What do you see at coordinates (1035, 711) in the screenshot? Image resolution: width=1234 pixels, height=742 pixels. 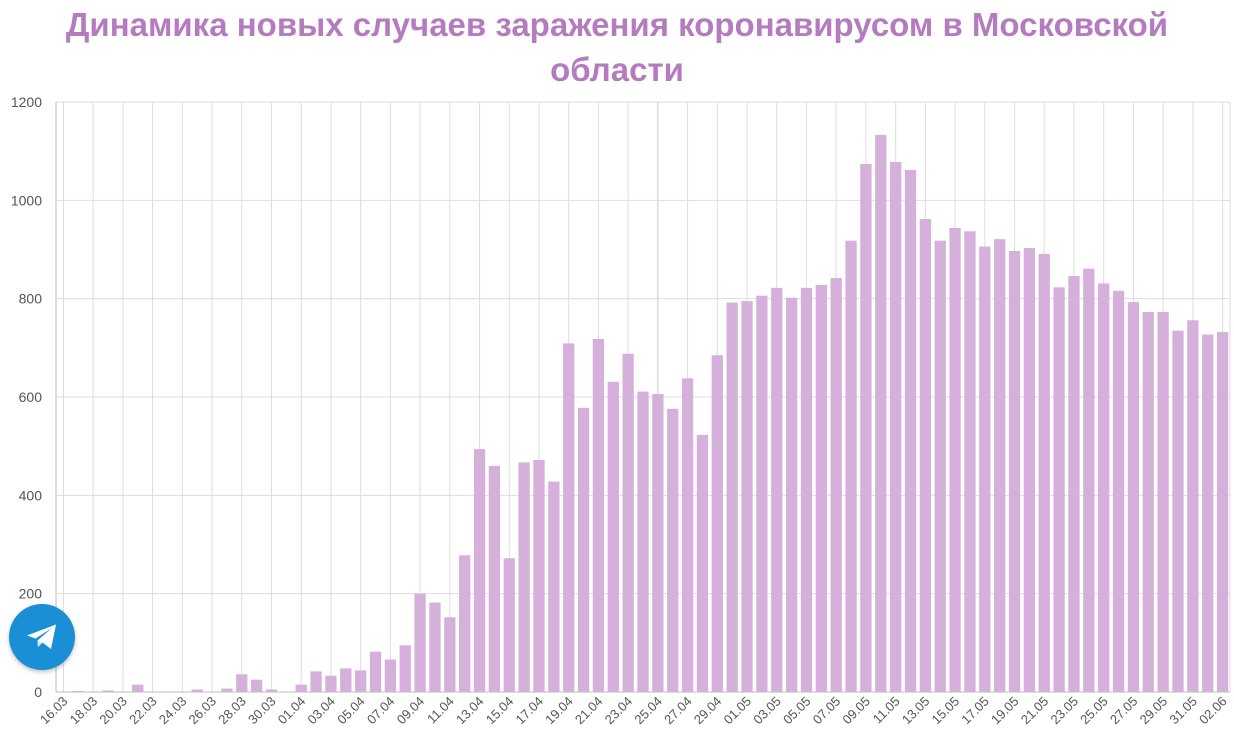 I see `x-tick-label: 21.05` at bounding box center [1035, 711].